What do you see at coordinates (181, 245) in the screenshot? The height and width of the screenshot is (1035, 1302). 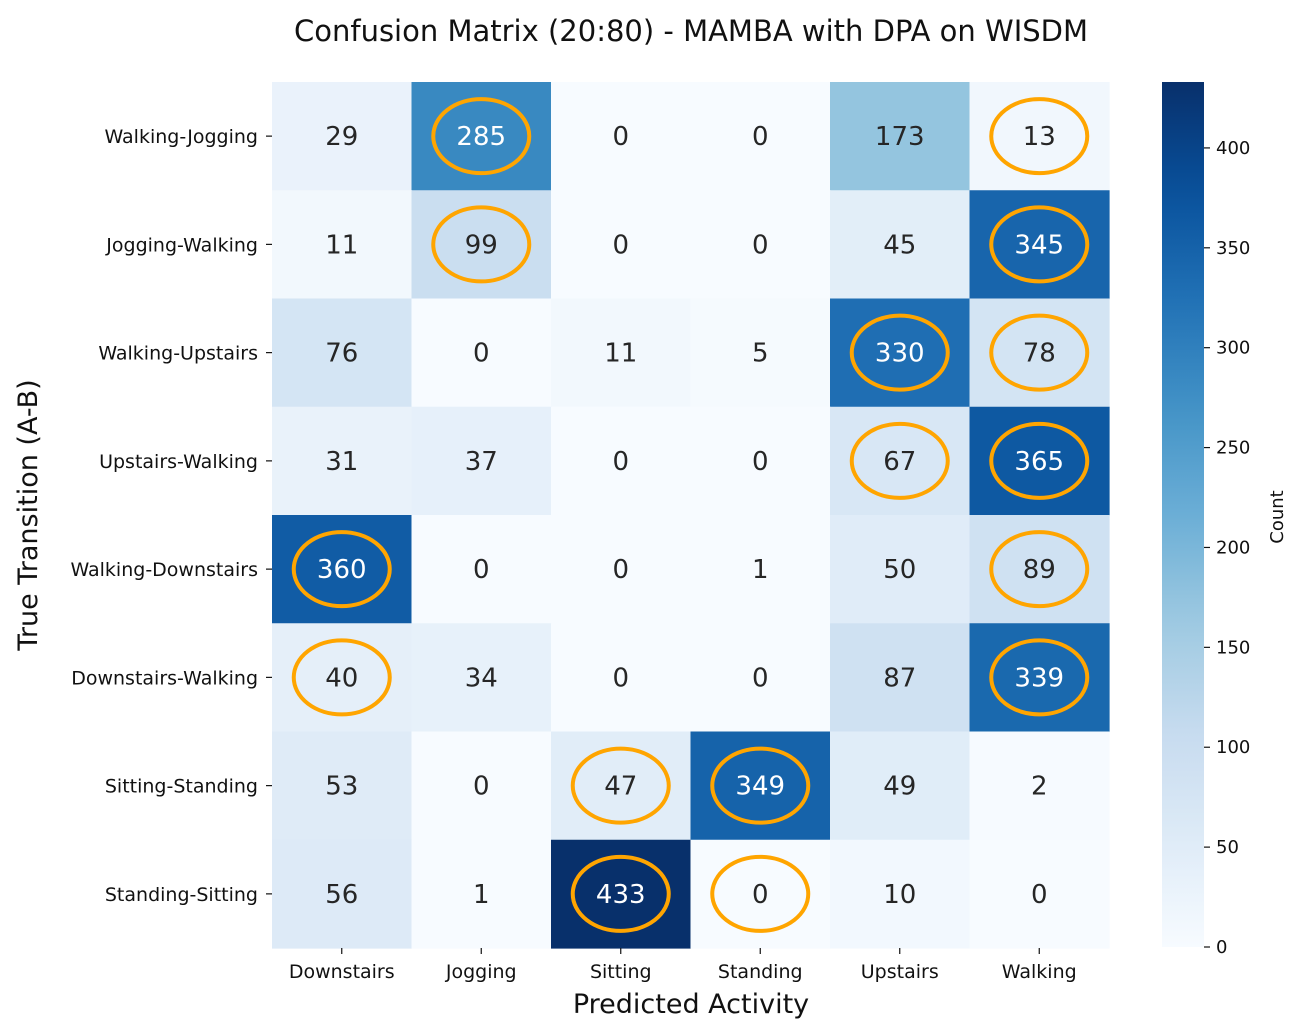 I see `y-tick-label: Jogging-Walking` at bounding box center [181, 245].